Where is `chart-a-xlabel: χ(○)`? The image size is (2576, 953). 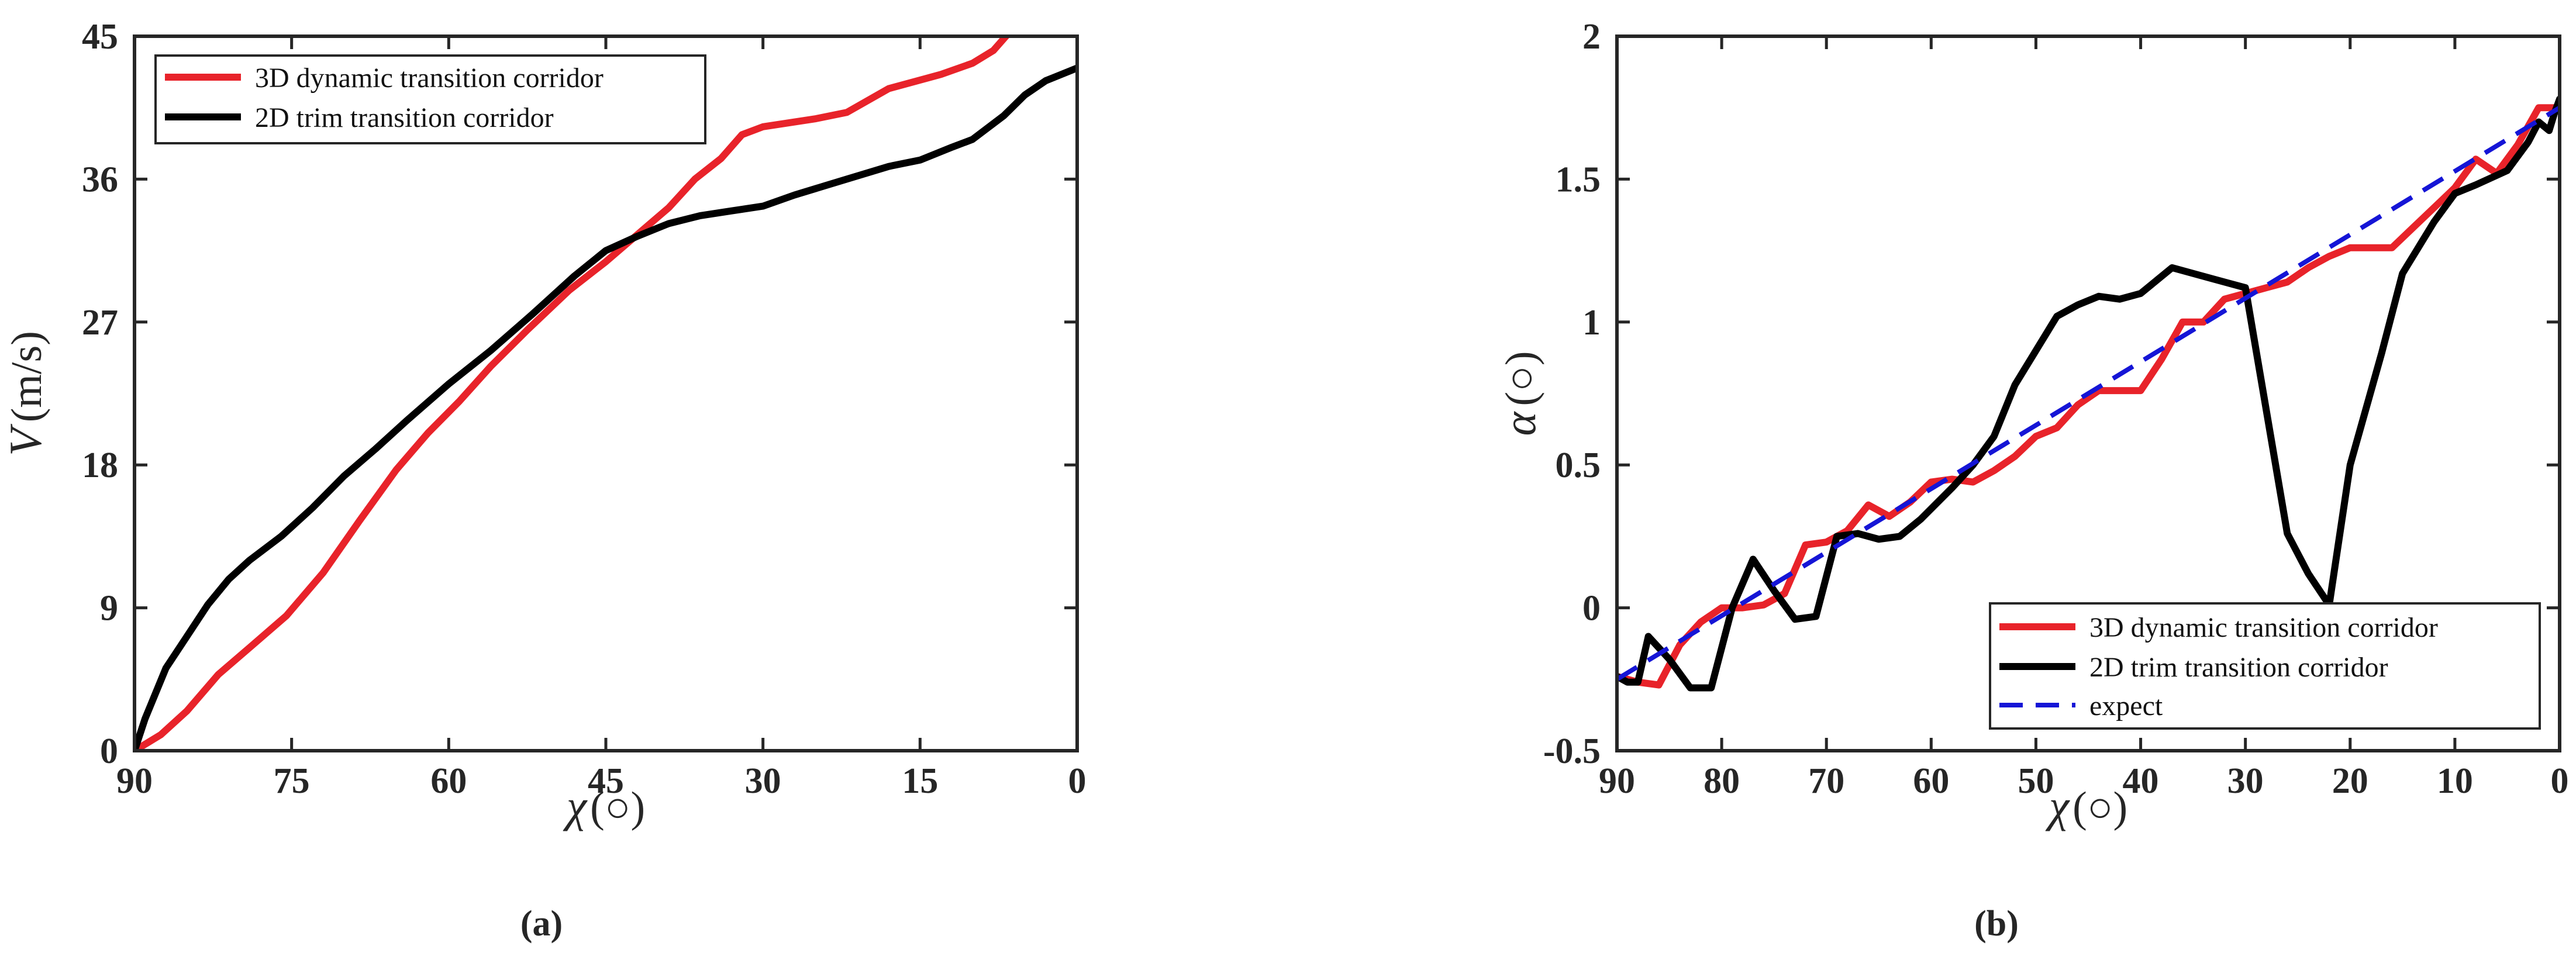 chart-a-xlabel: χ(○) is located at coordinates (604, 806).